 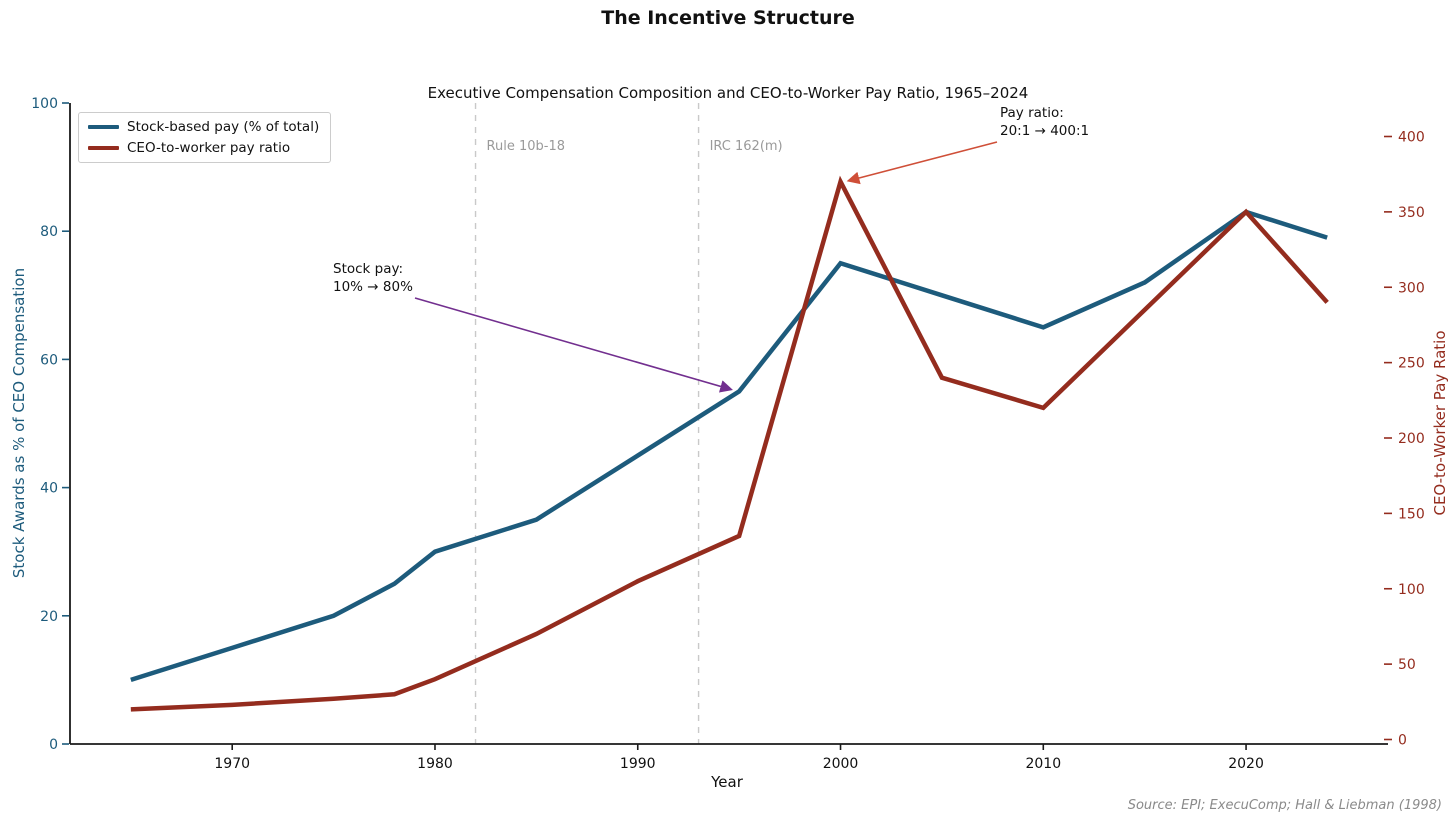 I want to click on pay-ratio-annotation: Pay ratio: 20:1 → 400:1, so click(x=1044, y=122).